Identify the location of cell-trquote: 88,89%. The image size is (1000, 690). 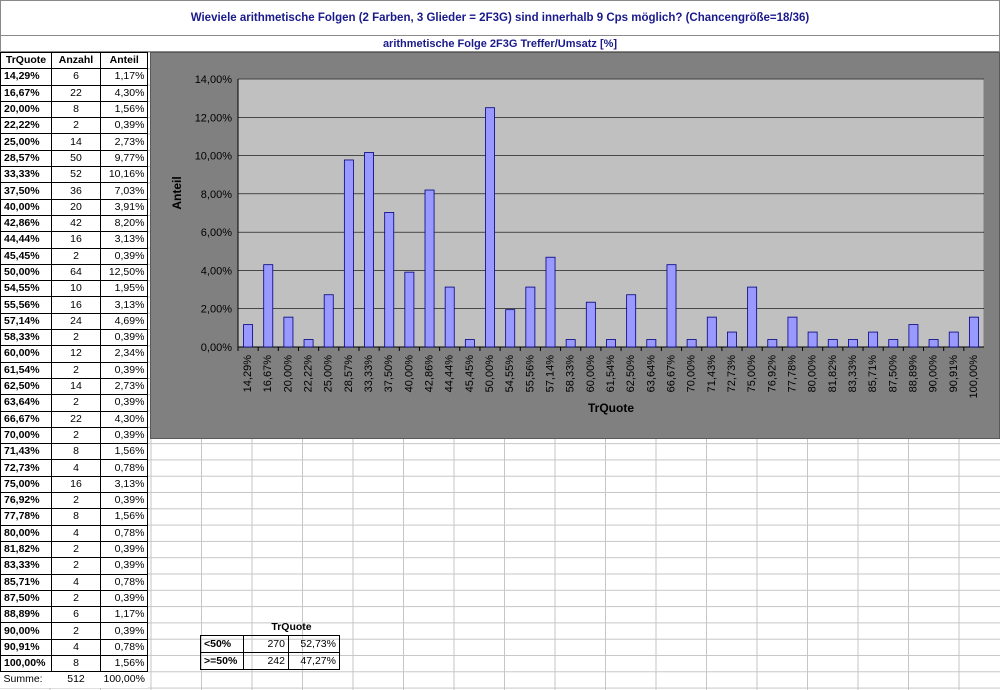
(26, 615).